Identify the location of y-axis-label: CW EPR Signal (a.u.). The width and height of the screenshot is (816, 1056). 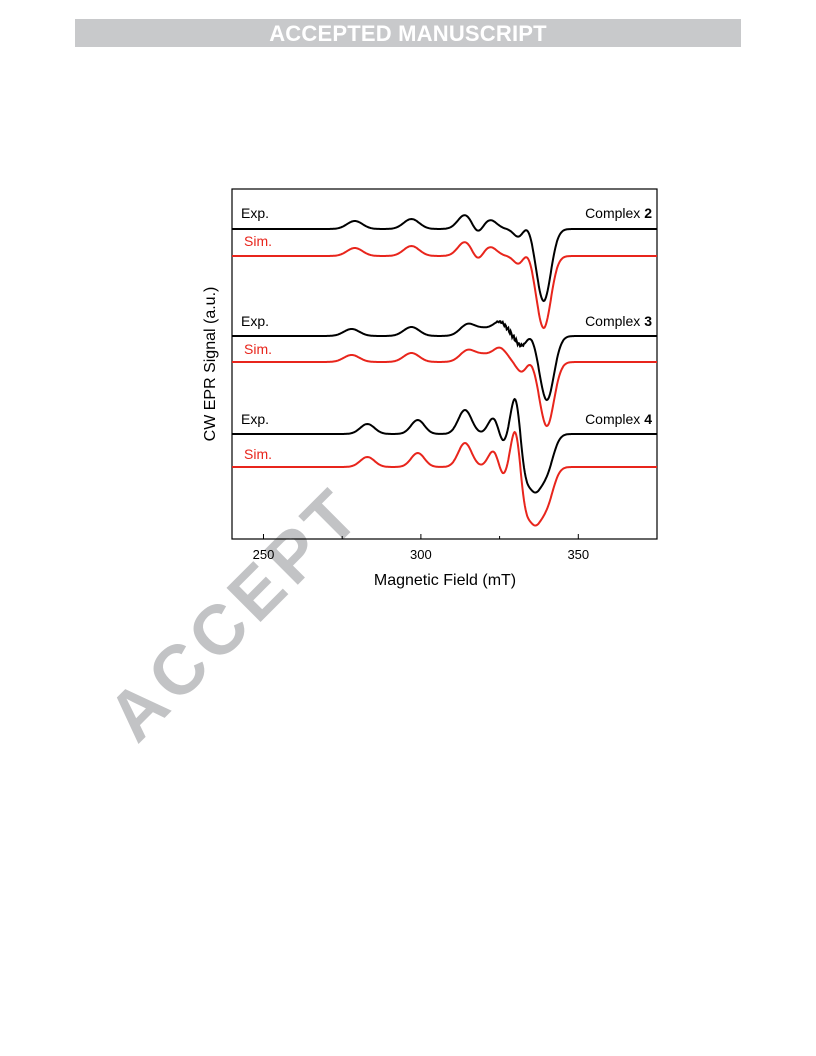
(210, 364).